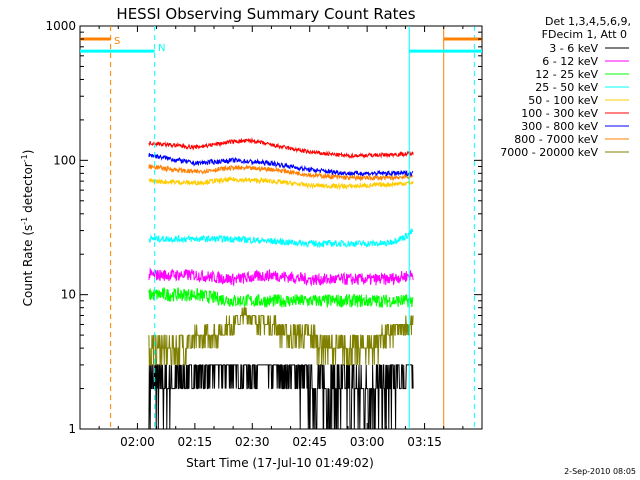  Describe the element at coordinates (28, 152) in the screenshot. I see `y-axis-label-end: )` at that location.